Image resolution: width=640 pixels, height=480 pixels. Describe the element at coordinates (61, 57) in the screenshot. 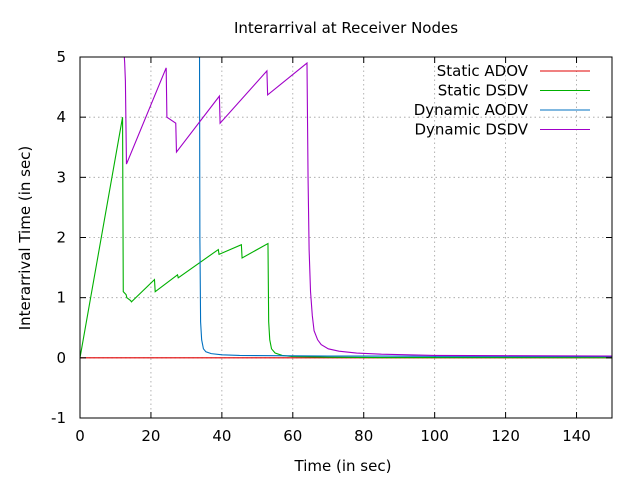

I see `y-tick-label: 5` at that location.